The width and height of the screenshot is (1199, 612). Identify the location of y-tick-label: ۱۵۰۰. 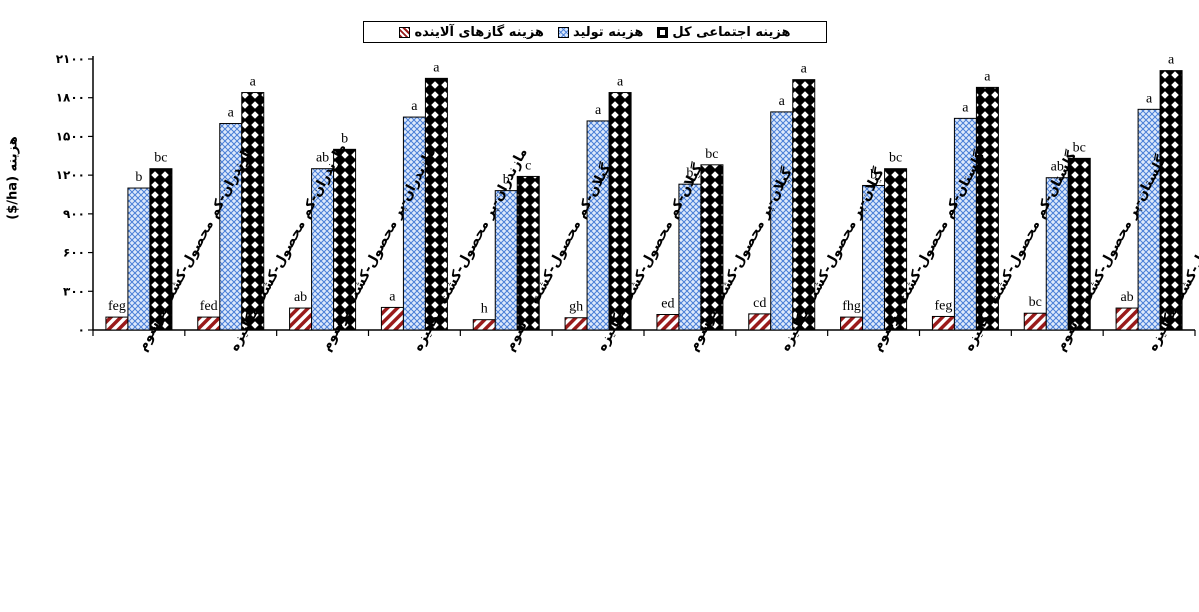
(70, 136).